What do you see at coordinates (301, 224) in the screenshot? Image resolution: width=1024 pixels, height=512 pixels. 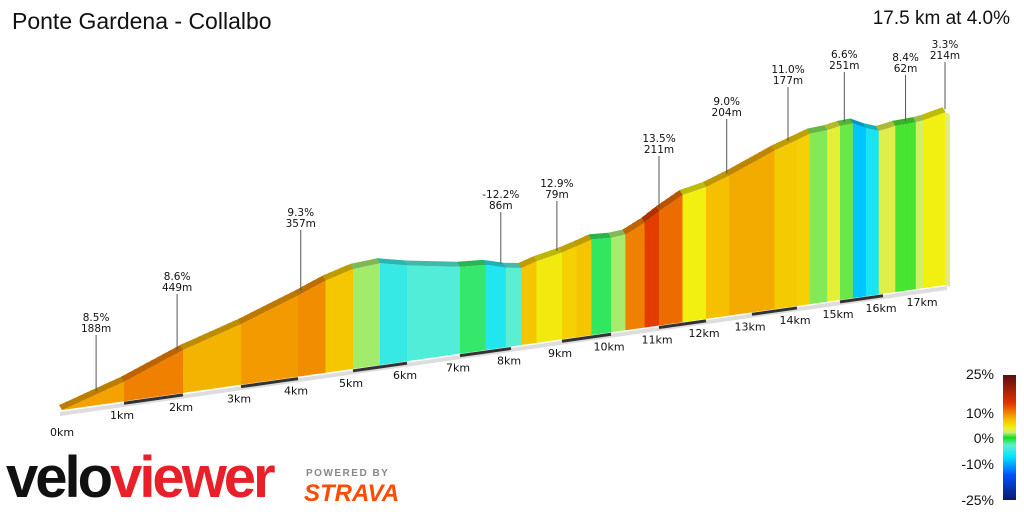 I see `annotation-length: 357m` at bounding box center [301, 224].